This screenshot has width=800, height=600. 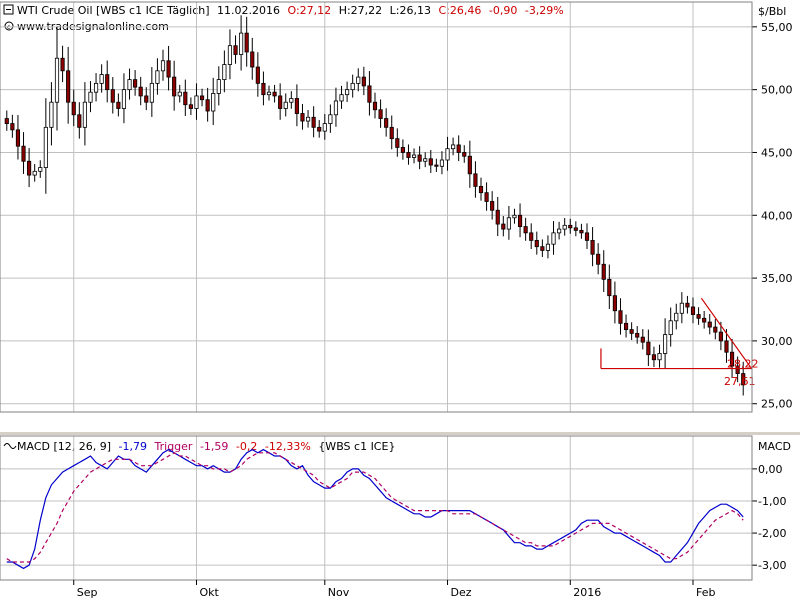 I want to click on header-change-pct: -3,29%, so click(x=544, y=10).